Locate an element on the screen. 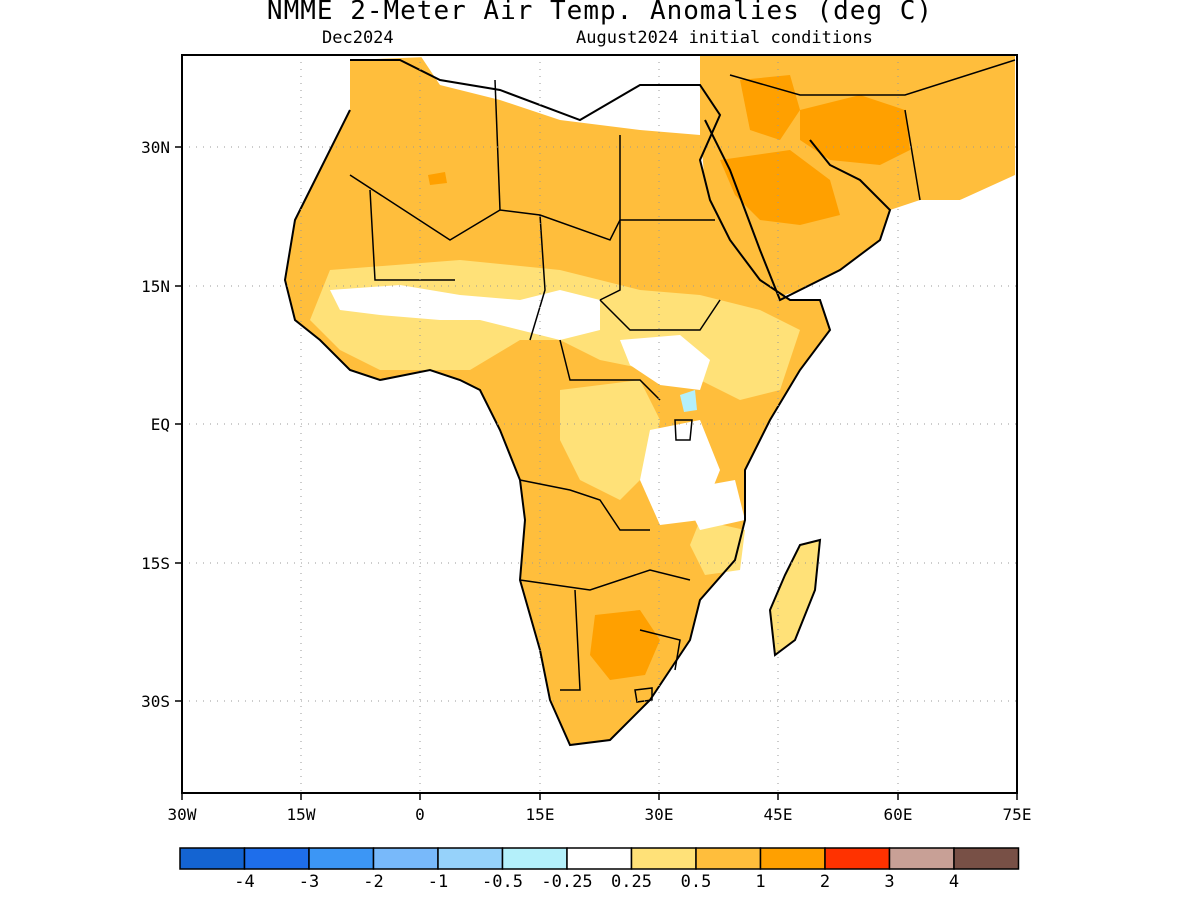 The height and width of the screenshot is (900, 1200). colorbar-label: 0.5 is located at coordinates (696, 882).